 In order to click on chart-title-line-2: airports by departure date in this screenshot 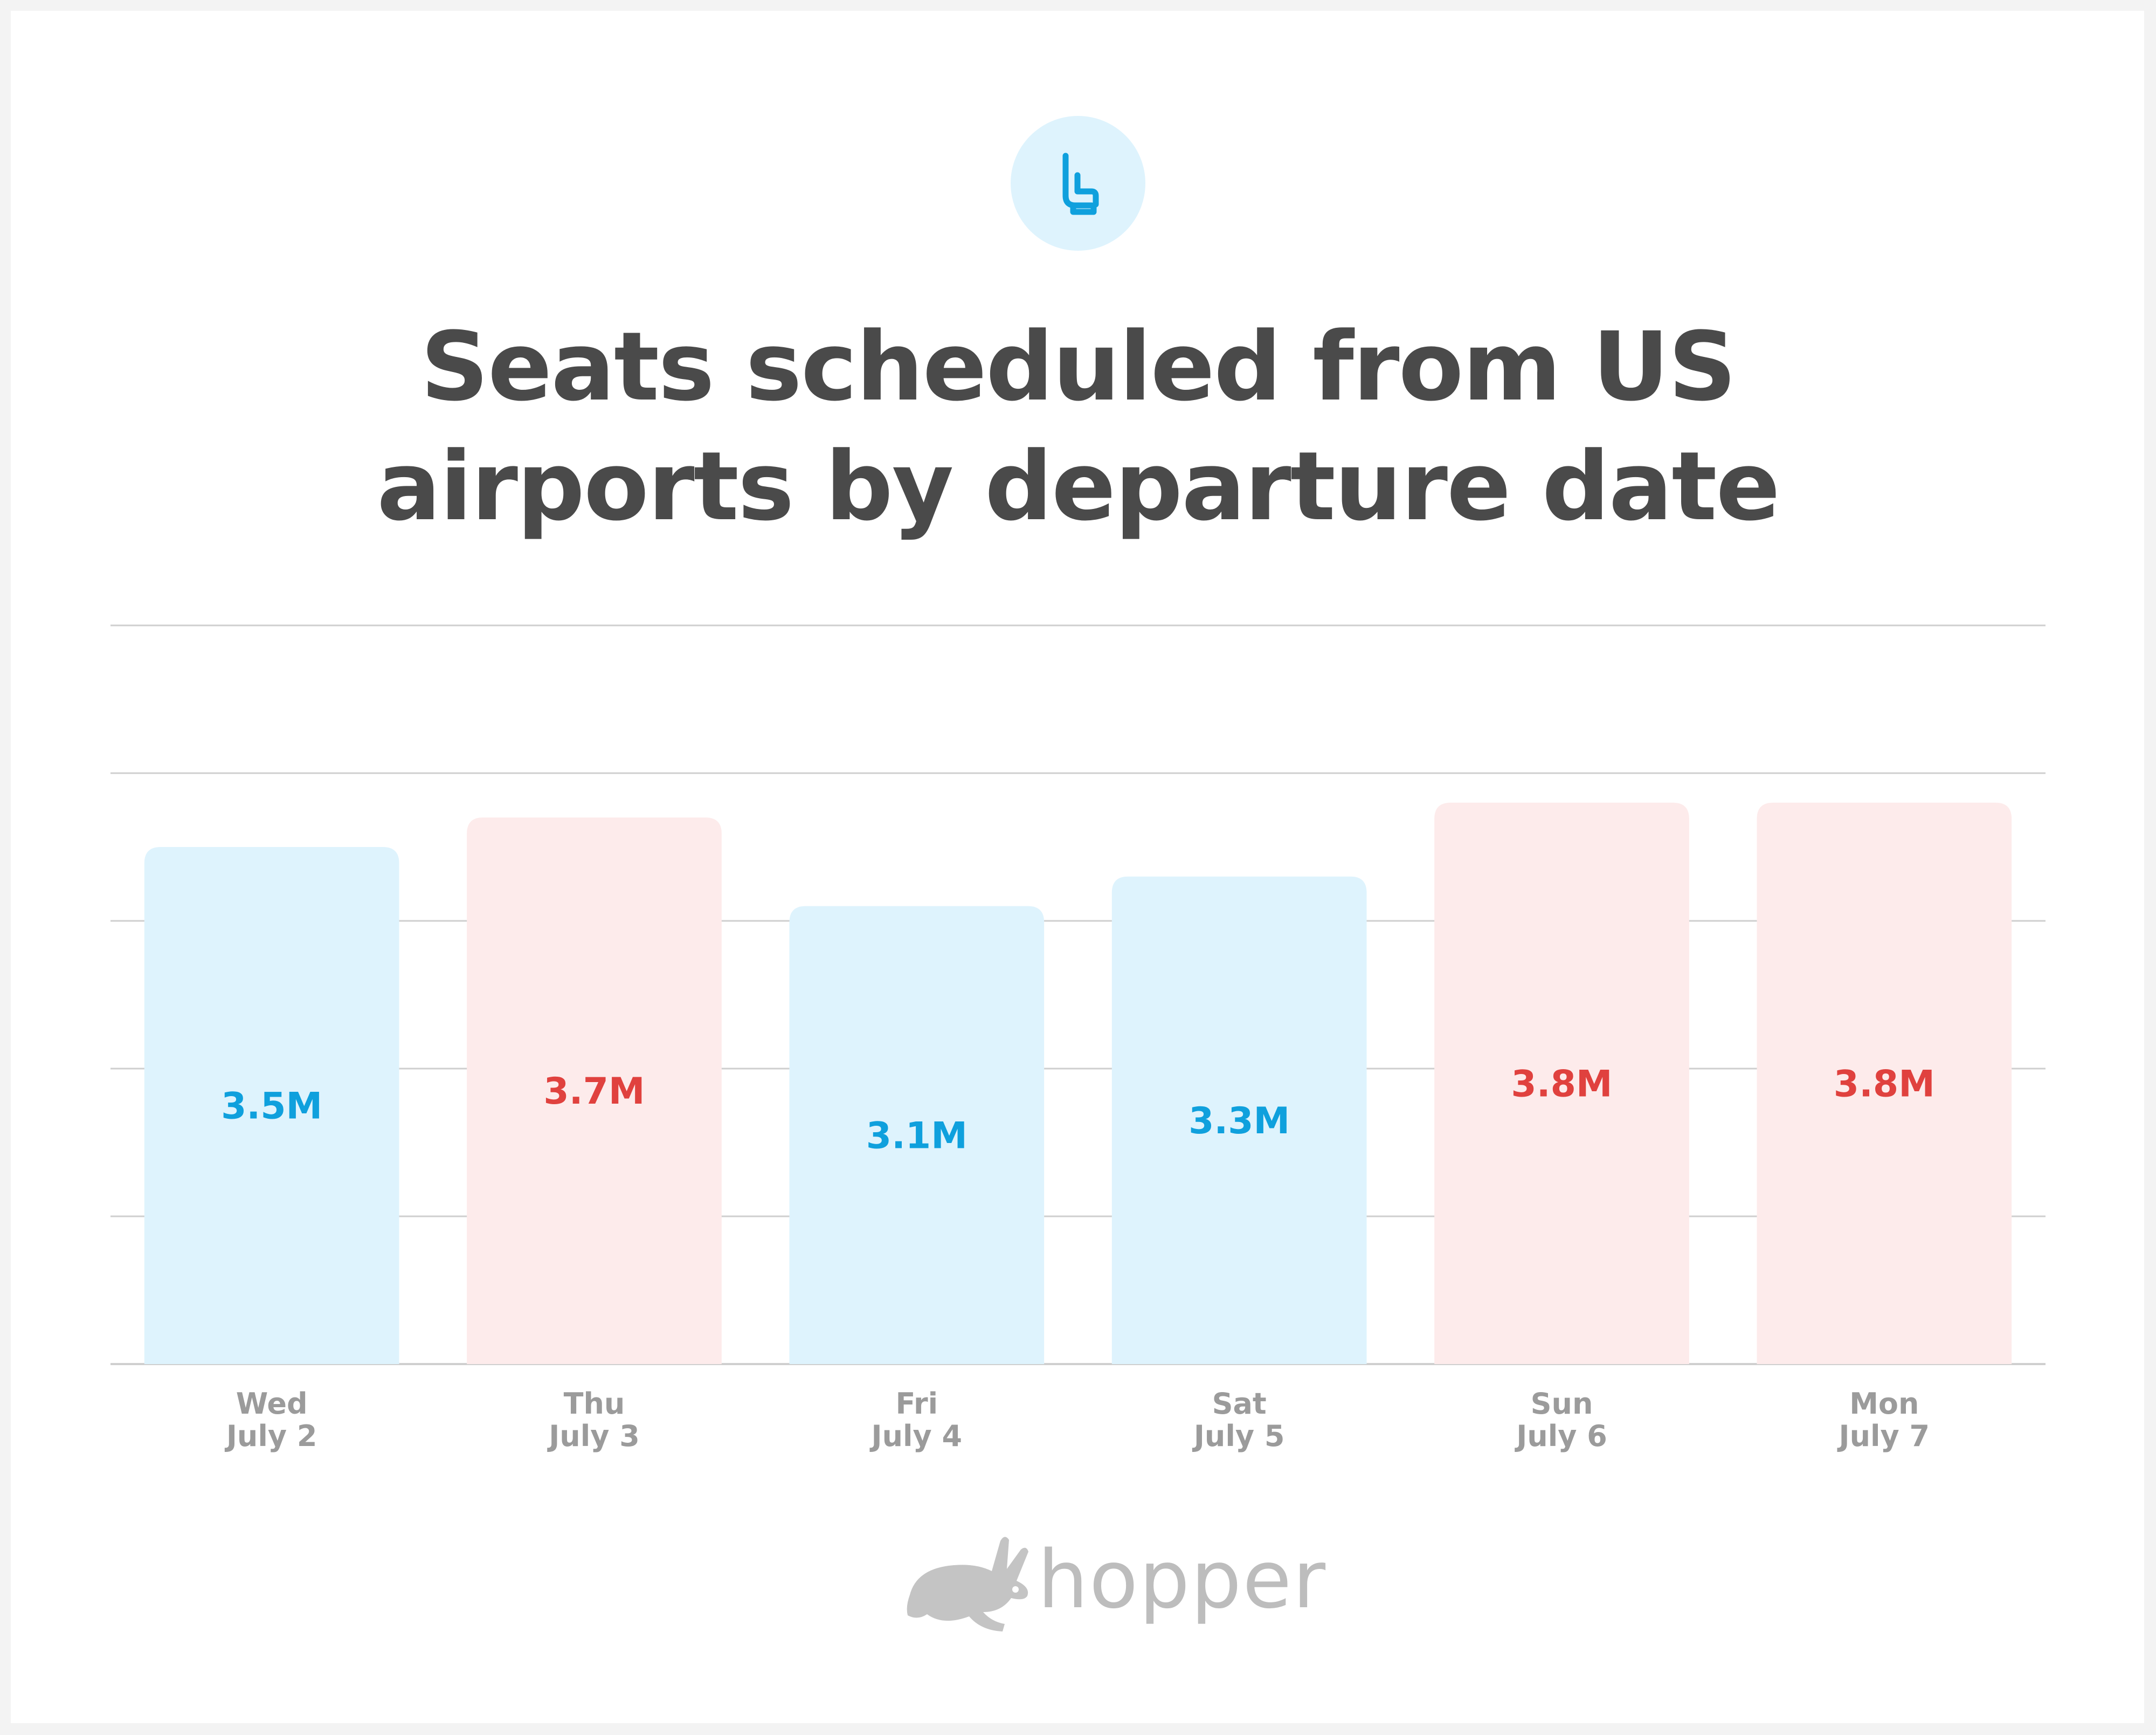, I will do `click(1078, 486)`.